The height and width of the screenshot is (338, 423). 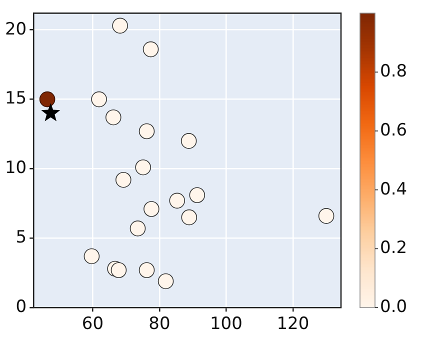 What do you see at coordinates (394, 307) in the screenshot?
I see `color-bar-label: 0.0` at bounding box center [394, 307].